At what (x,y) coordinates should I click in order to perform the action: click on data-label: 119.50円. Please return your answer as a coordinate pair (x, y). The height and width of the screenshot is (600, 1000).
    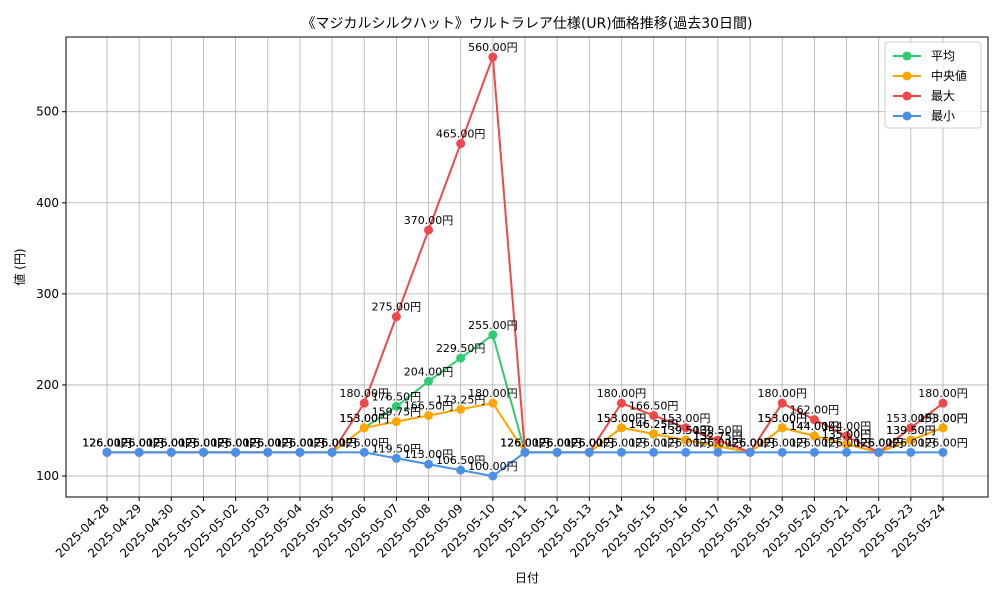
    Looking at the image, I should click on (397, 448).